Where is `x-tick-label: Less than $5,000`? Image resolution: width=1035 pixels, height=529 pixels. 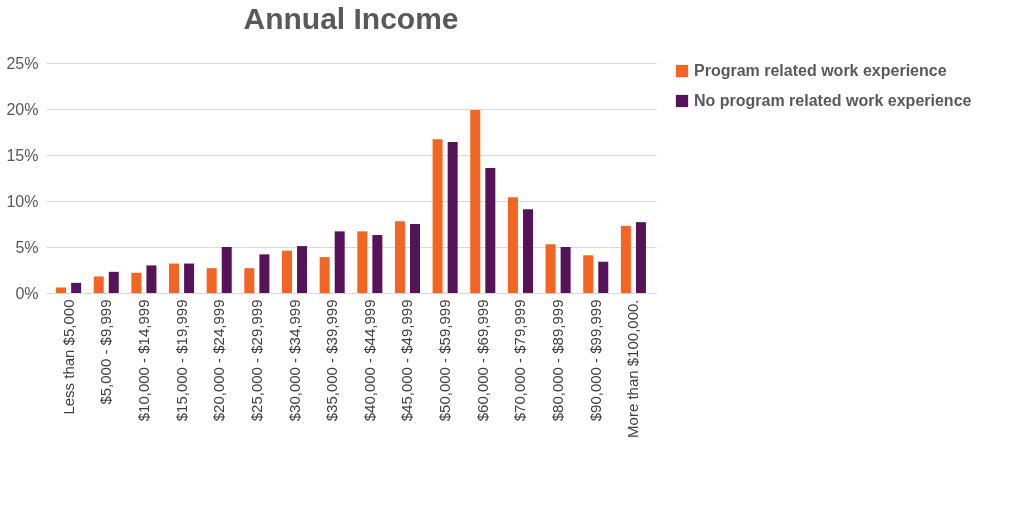
x-tick-label: Less than $5,000 is located at coordinates (68, 357).